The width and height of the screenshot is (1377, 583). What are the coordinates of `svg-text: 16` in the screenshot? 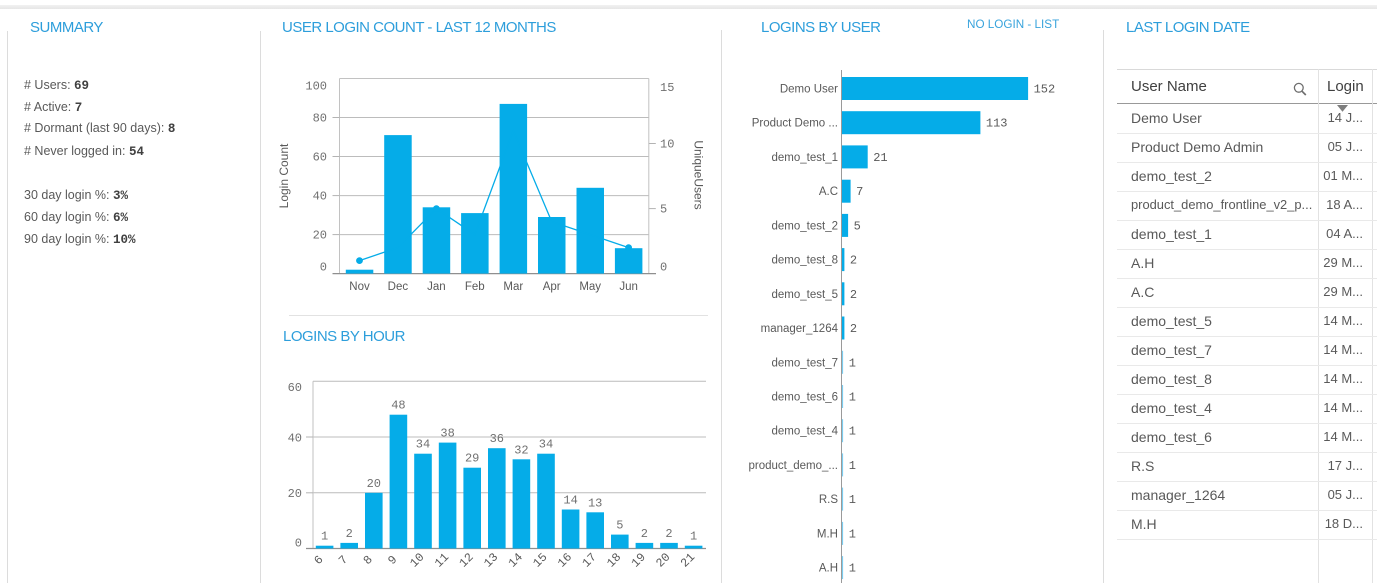 It's located at (565, 560).